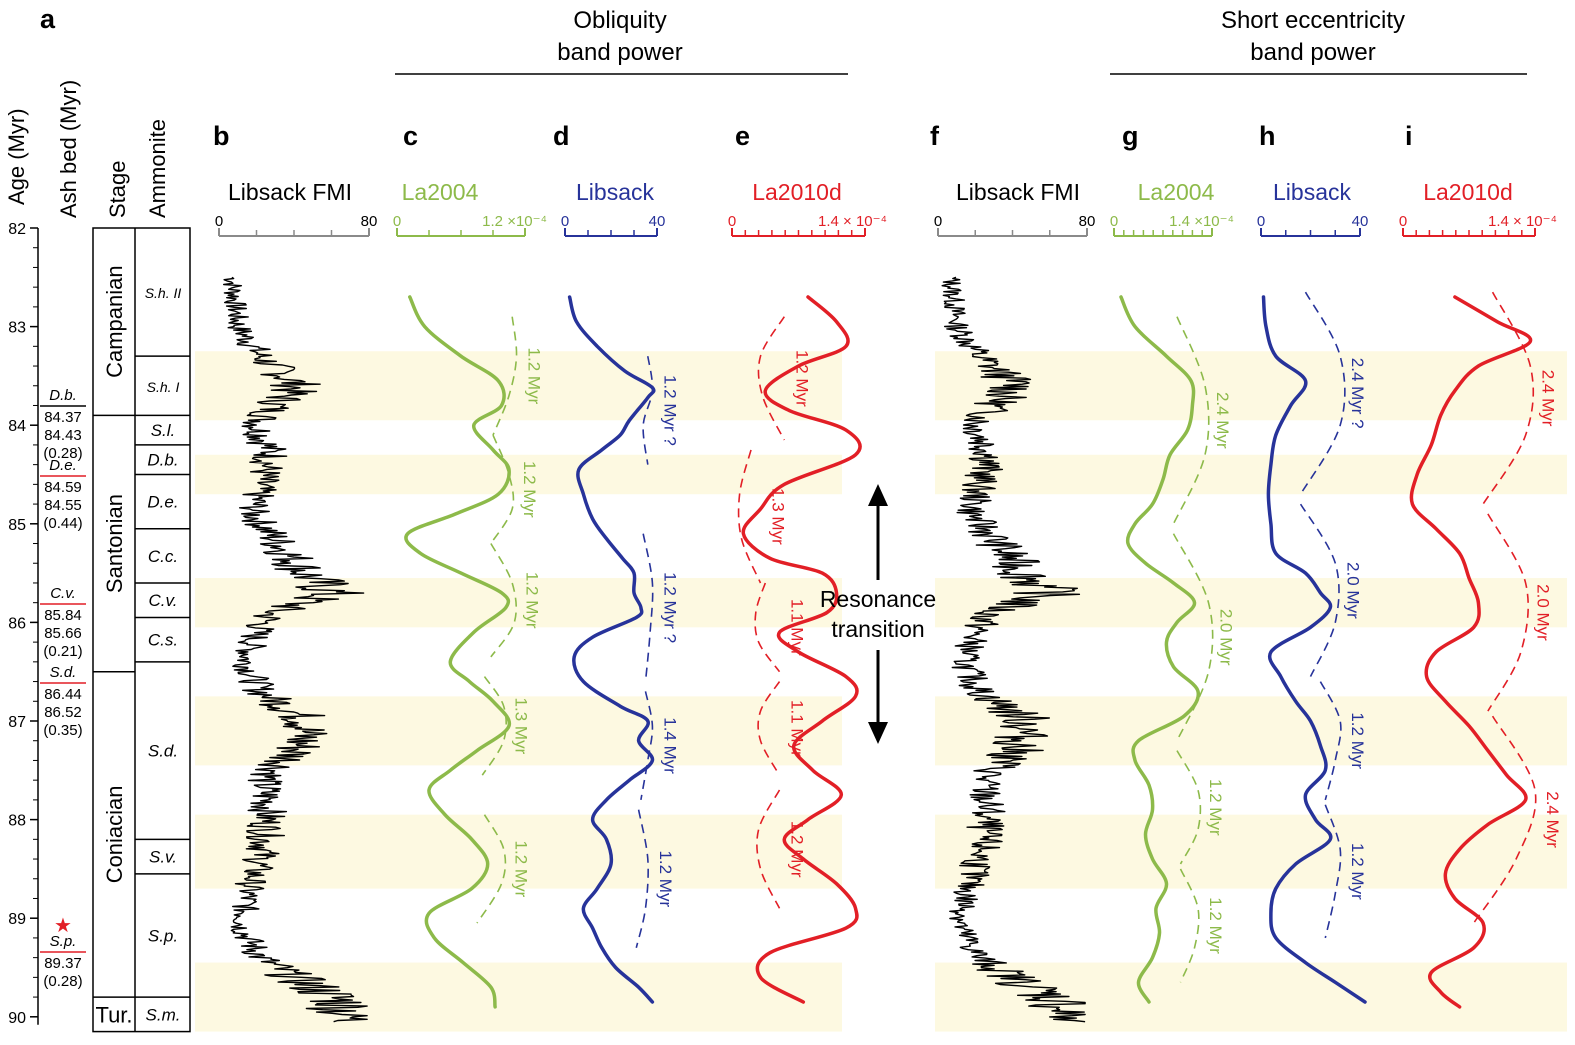  What do you see at coordinates (1352, 590) in the screenshot?
I see `panel-h-period-label: 2.0 Myr` at bounding box center [1352, 590].